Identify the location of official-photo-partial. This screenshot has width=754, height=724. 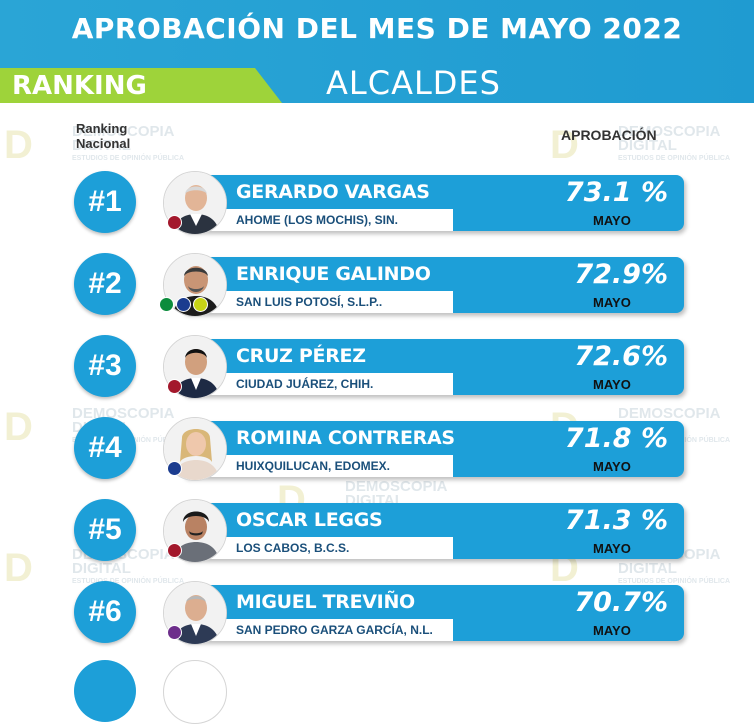
(195, 692).